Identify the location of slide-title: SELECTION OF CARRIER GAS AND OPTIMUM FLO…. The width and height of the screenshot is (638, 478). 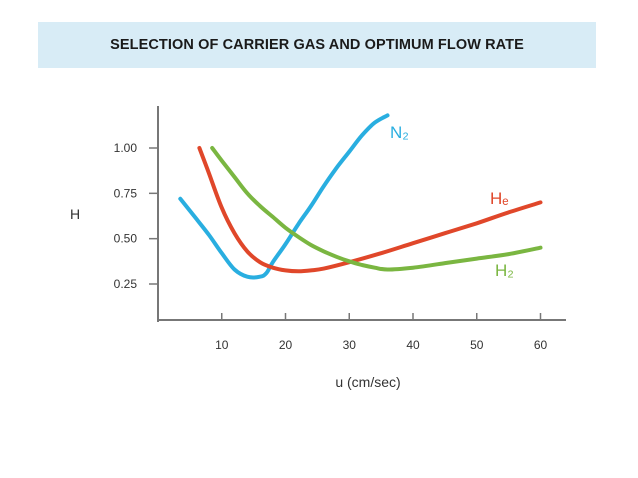
(317, 45).